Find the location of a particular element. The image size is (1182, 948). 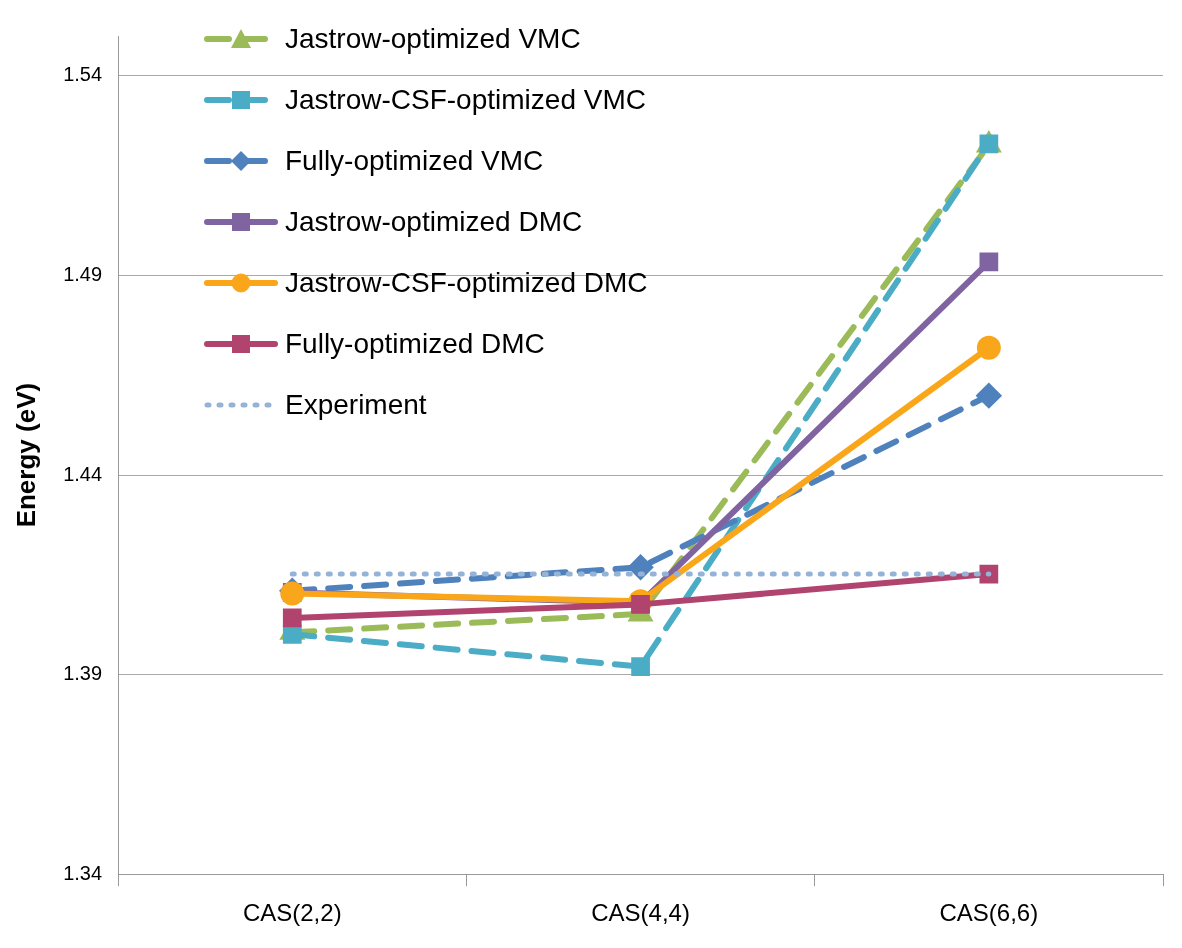

legend-label: Jastrow-optimized DMC is located at coordinates (434, 221).